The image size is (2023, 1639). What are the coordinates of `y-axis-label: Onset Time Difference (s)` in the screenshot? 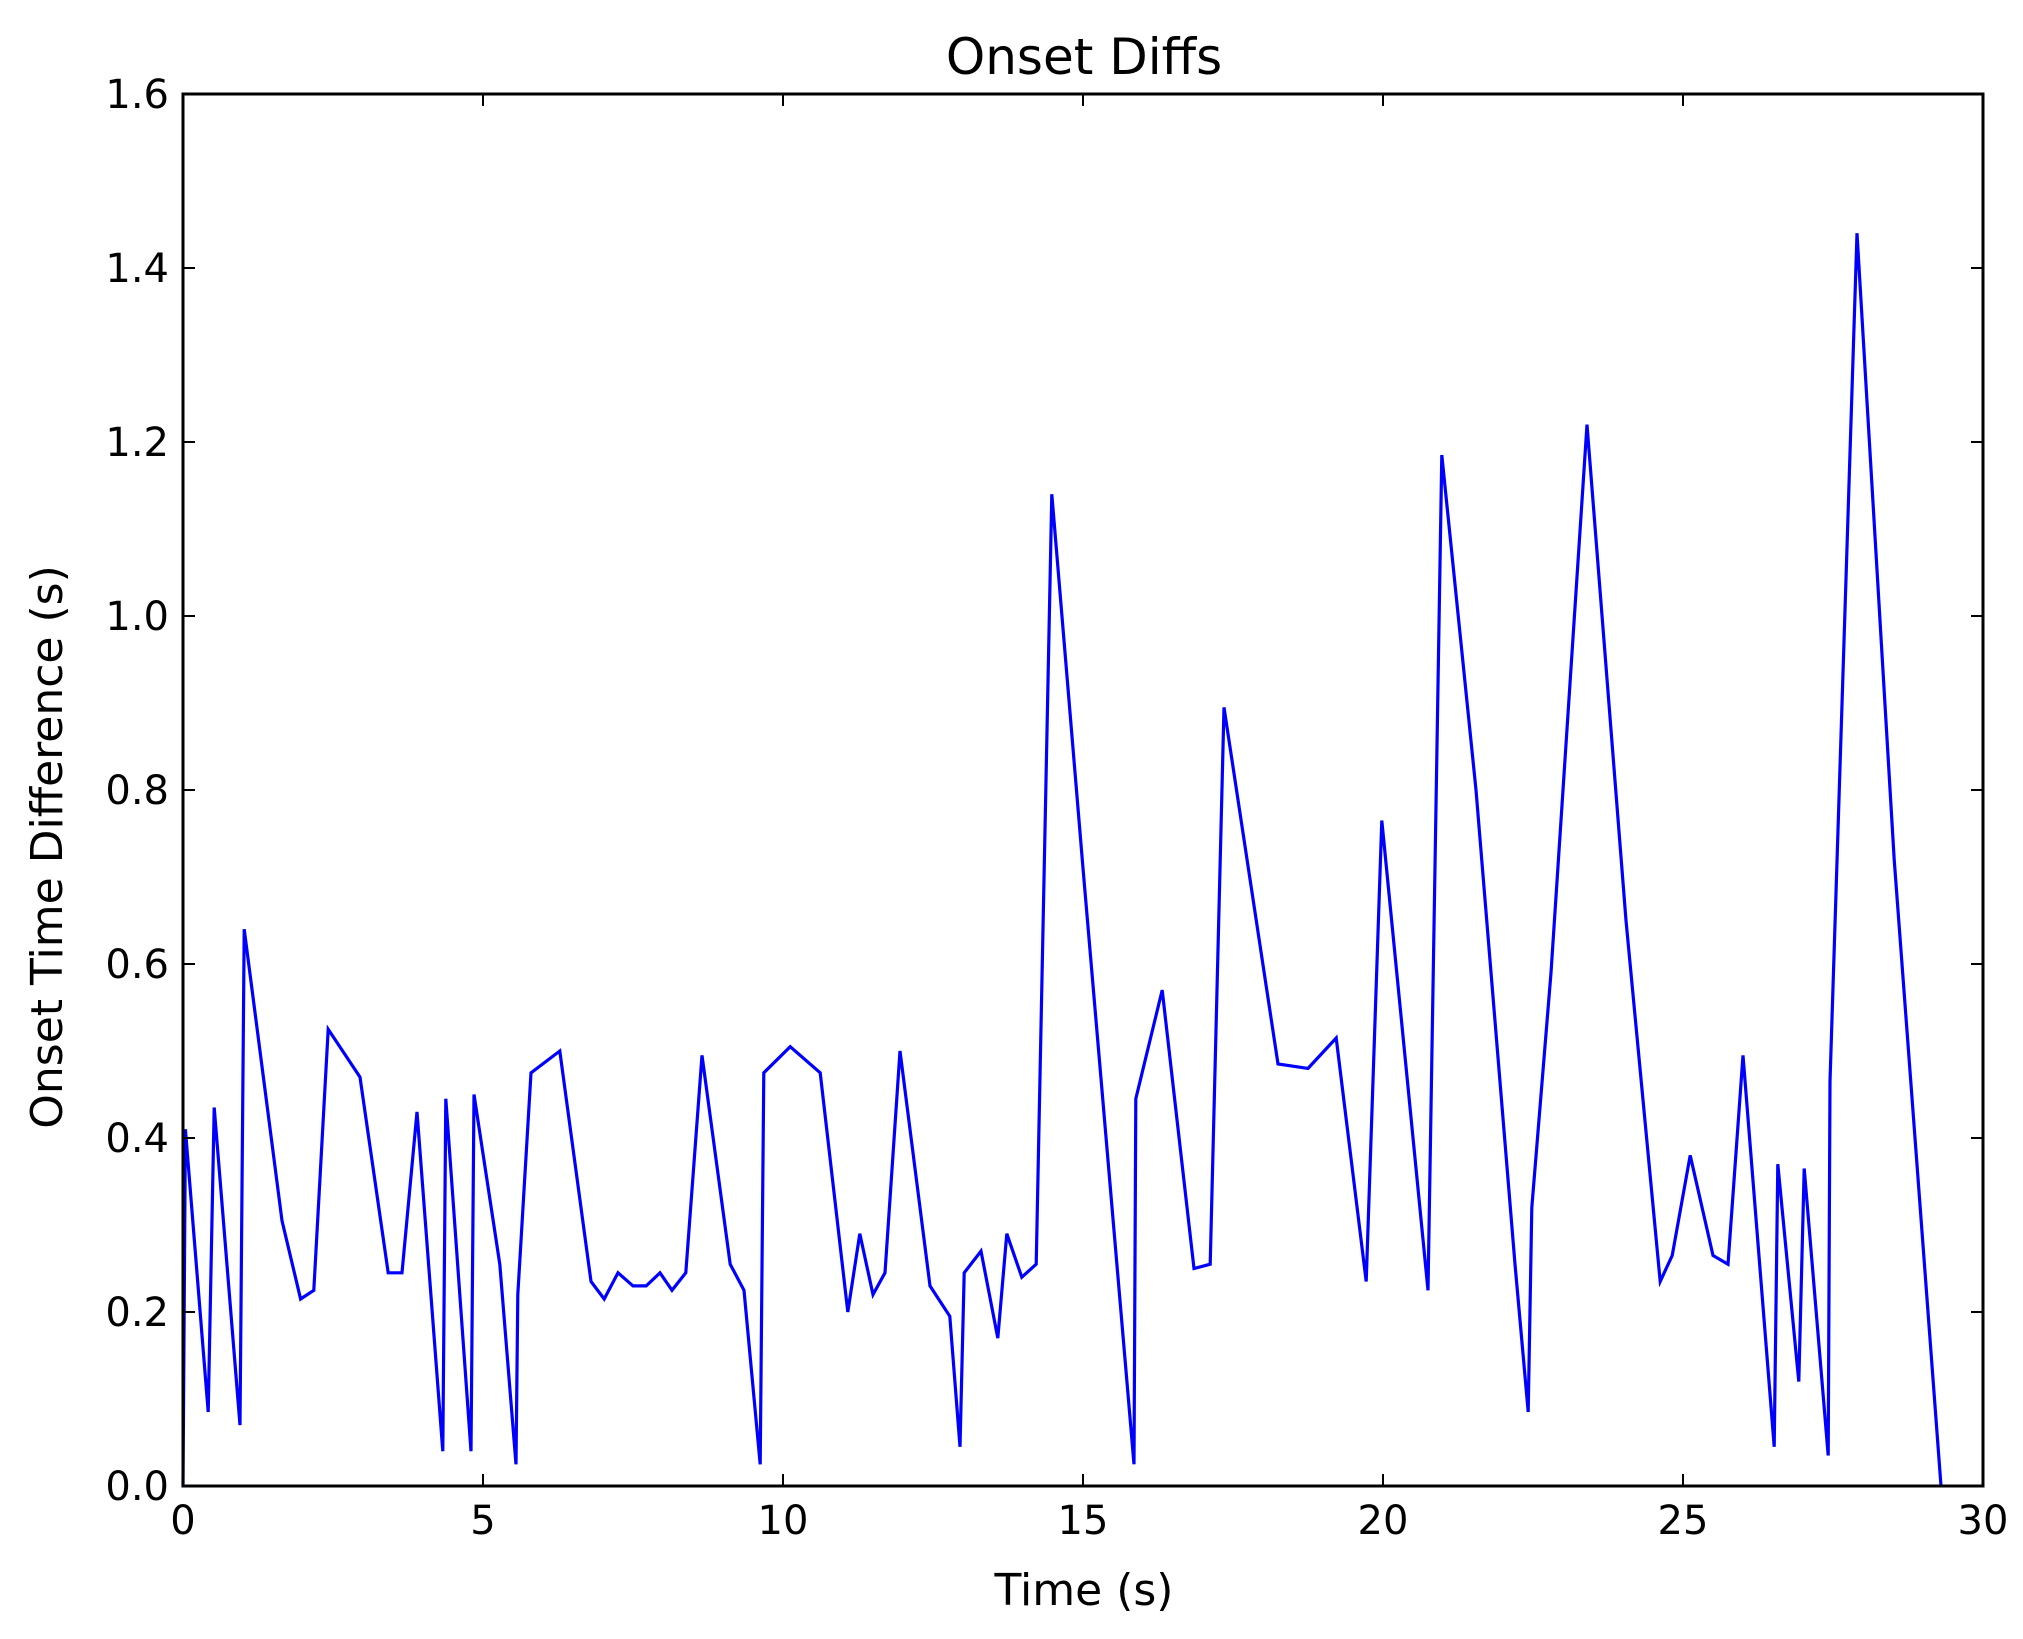 It's located at (47, 847).